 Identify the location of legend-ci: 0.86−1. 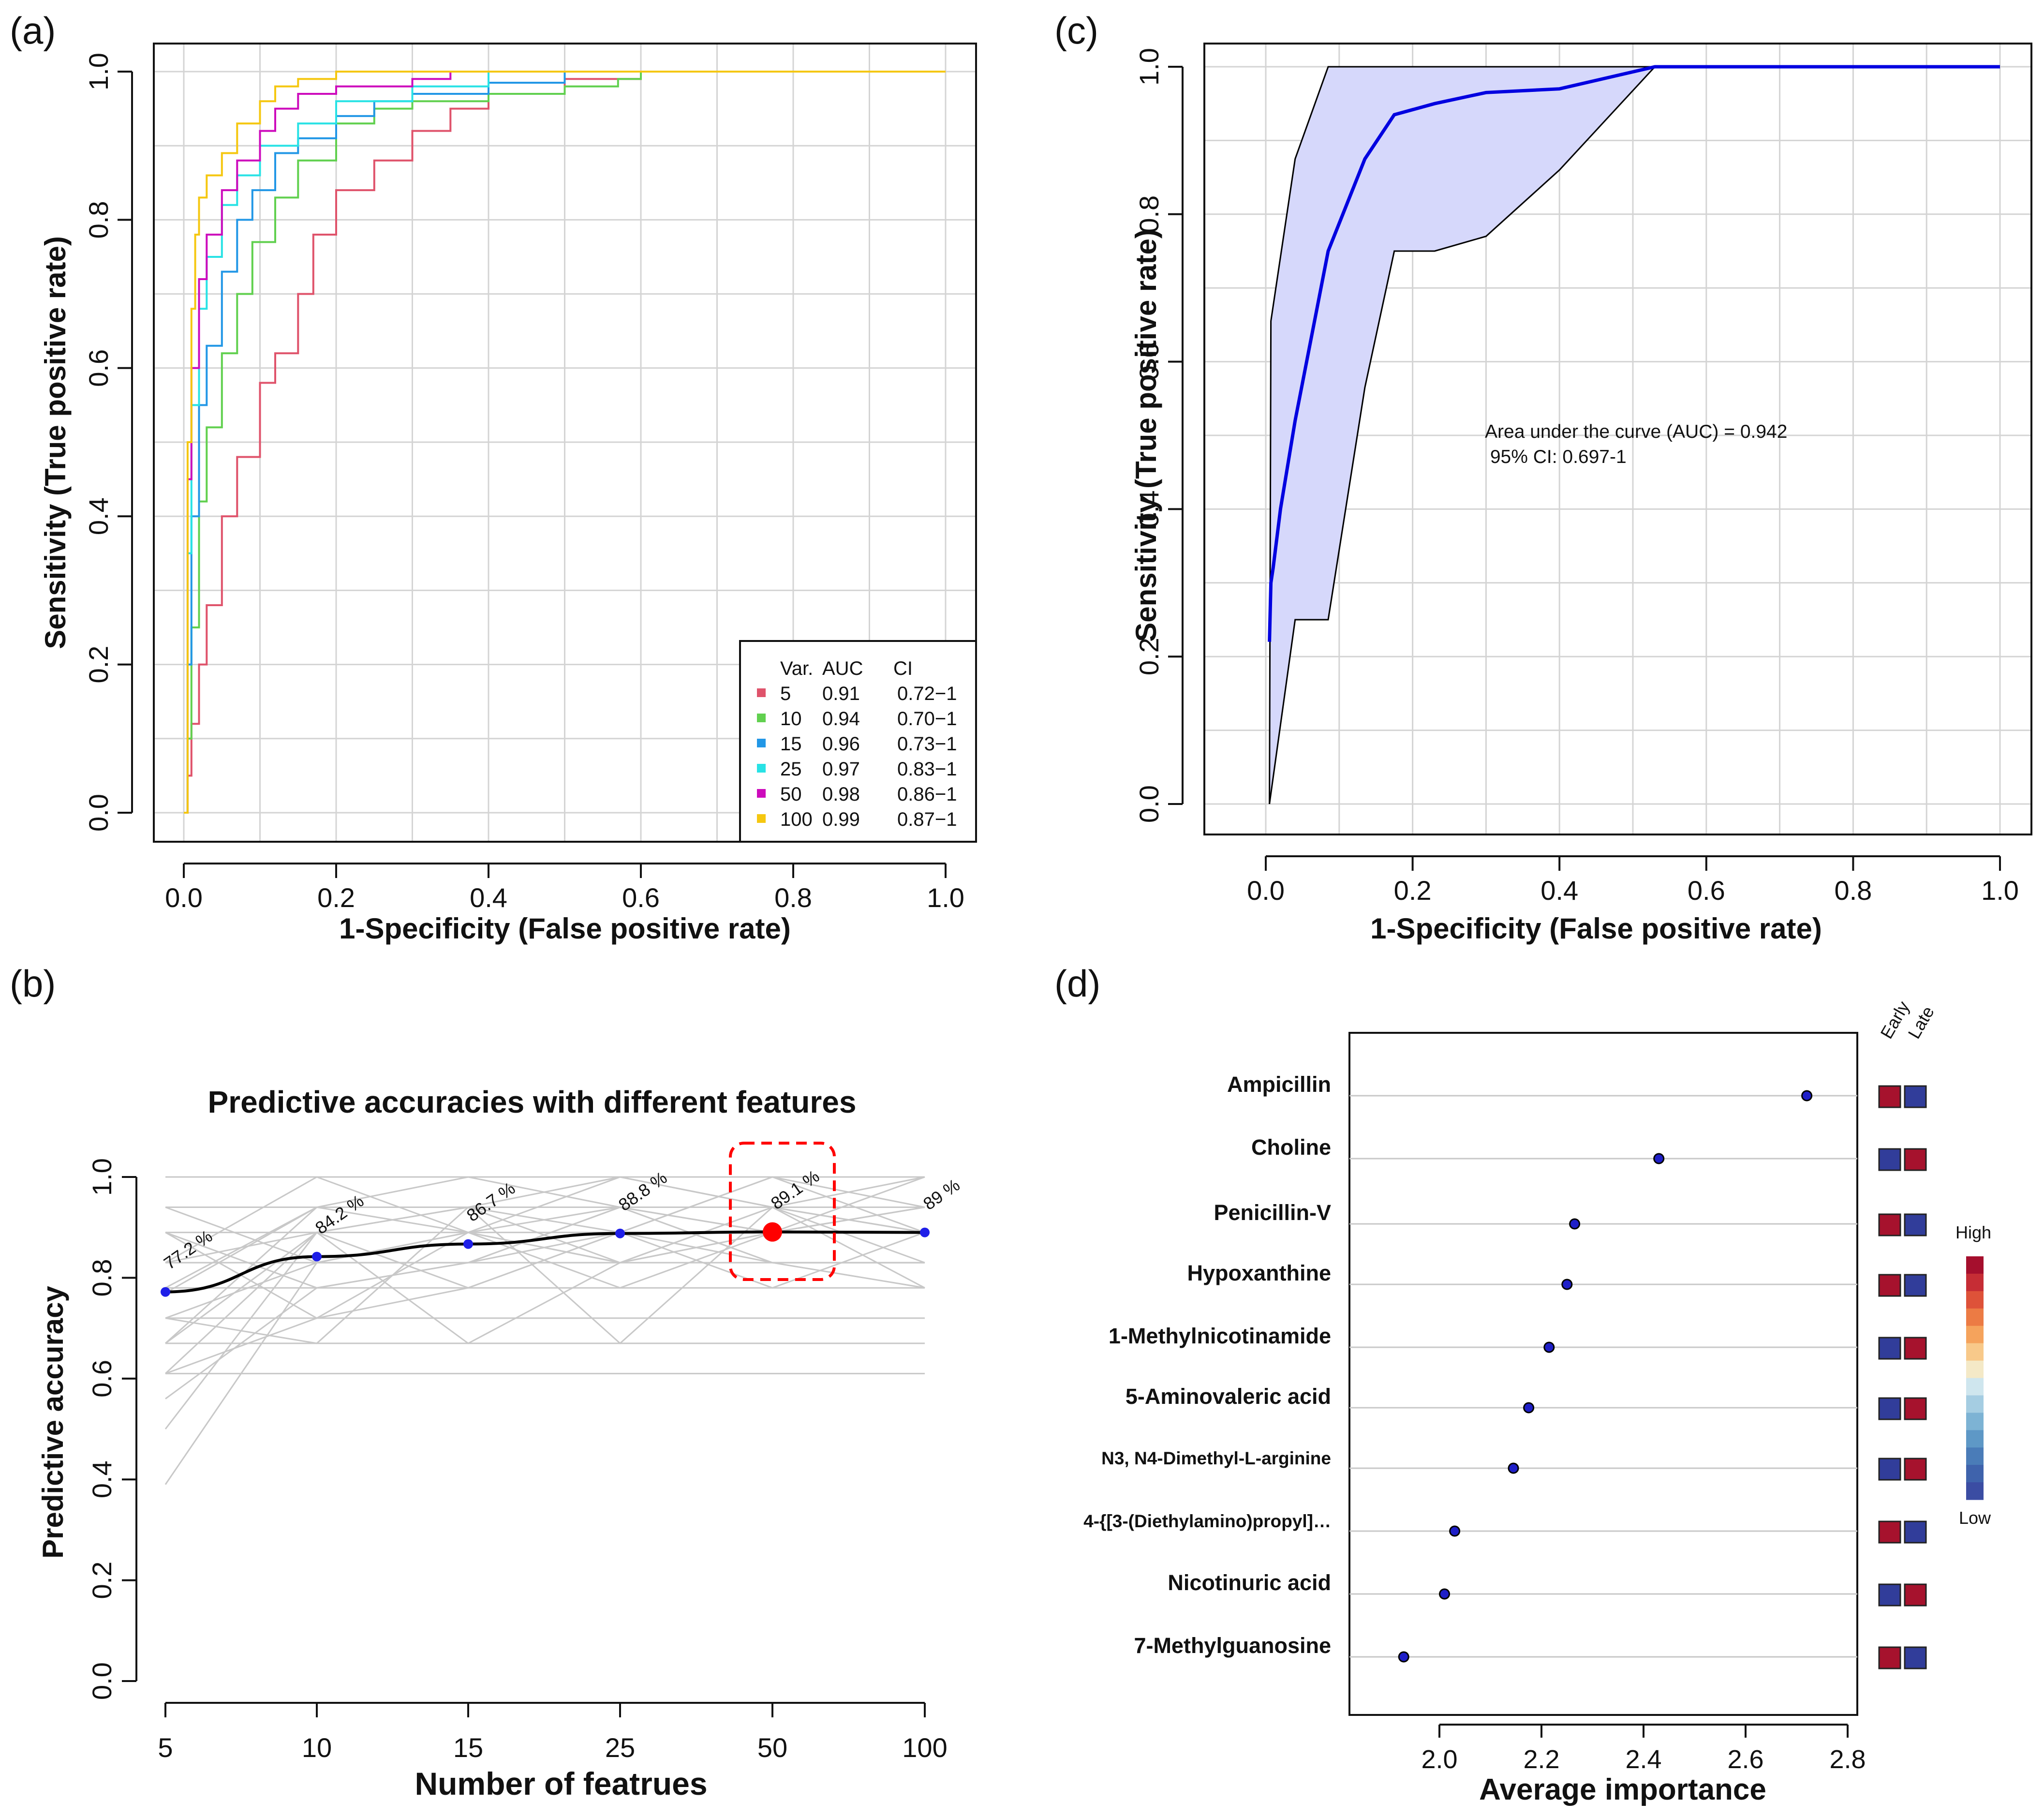
(927, 794).